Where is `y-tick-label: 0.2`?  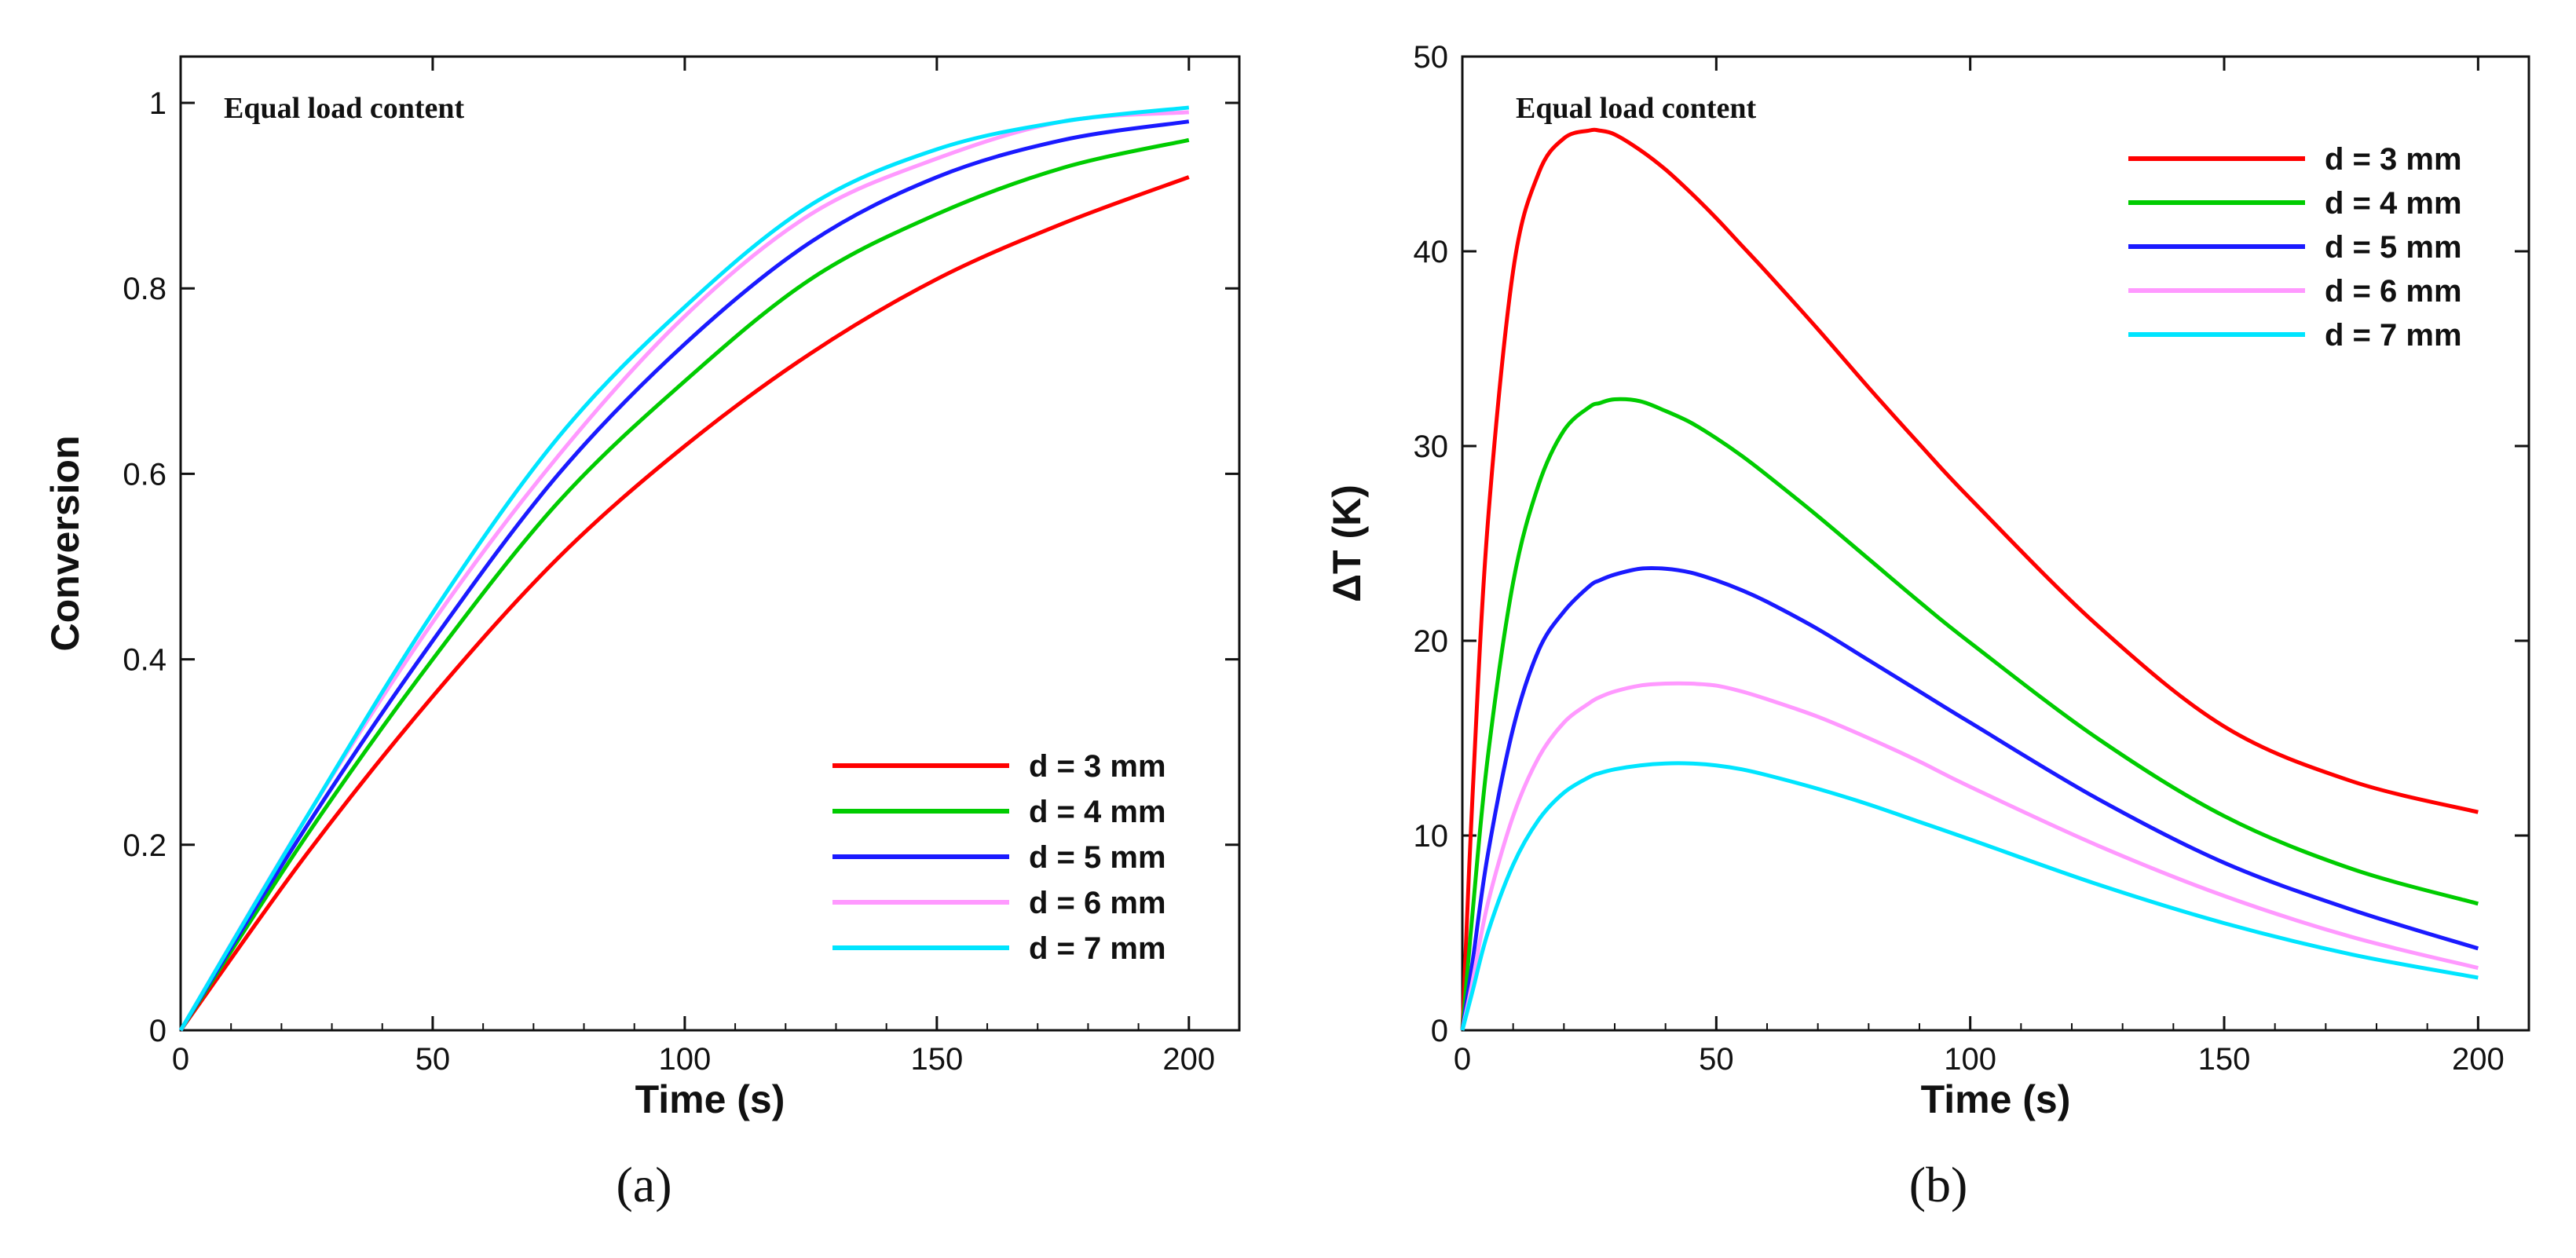 y-tick-label: 0.2 is located at coordinates (144, 845).